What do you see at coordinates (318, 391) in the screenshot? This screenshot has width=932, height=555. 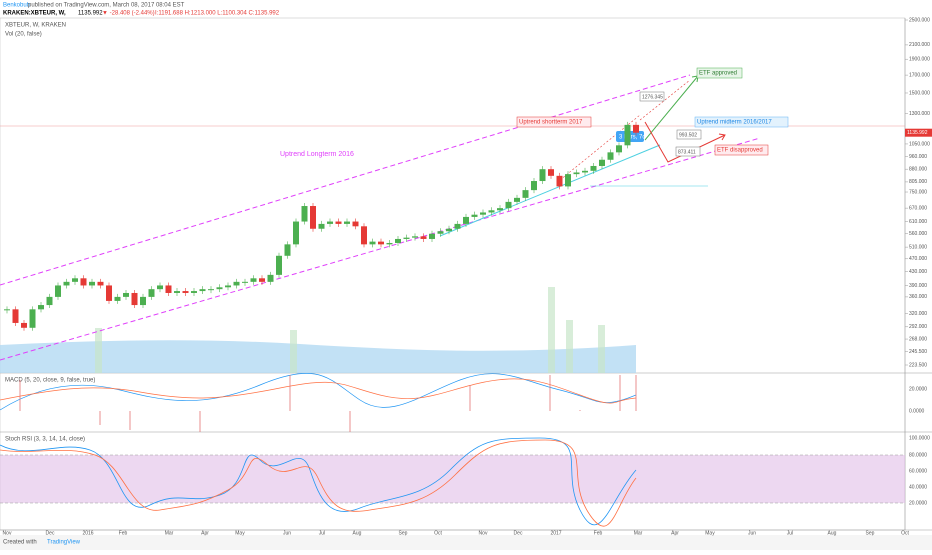 I see `signal-line` at bounding box center [318, 391].